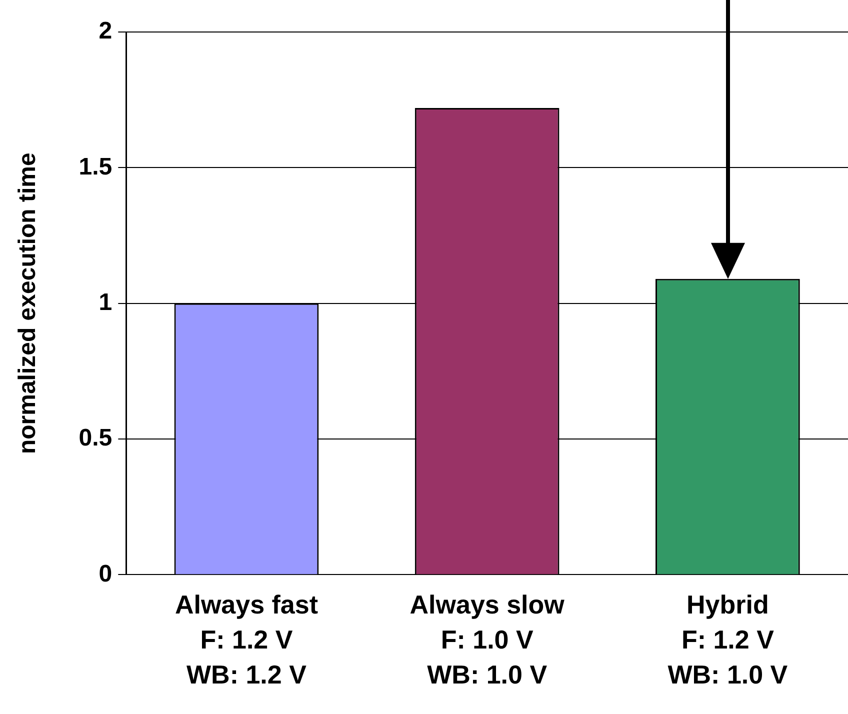 This screenshot has width=848, height=714. Describe the element at coordinates (246, 639) in the screenshot. I see `x-tick-label: Always fast F: 1.2 V WB: 1.2 V` at that location.